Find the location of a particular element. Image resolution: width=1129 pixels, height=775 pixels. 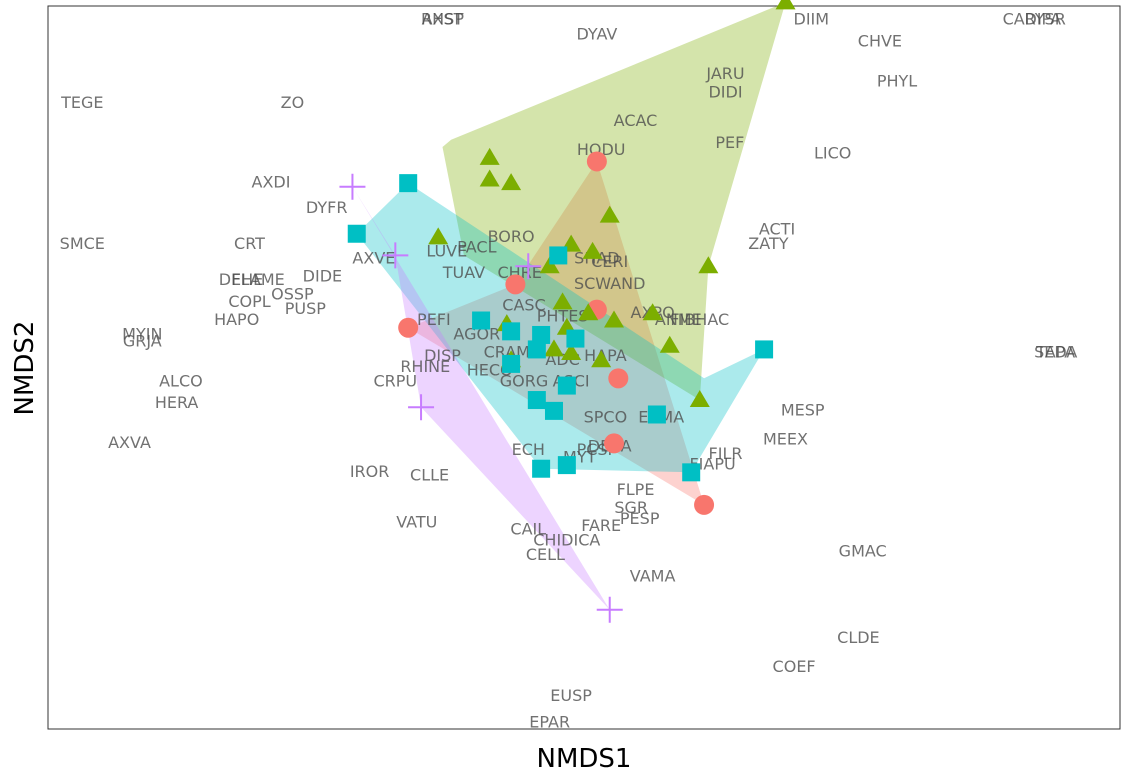

species-label: GORG is located at coordinates (524, 381).